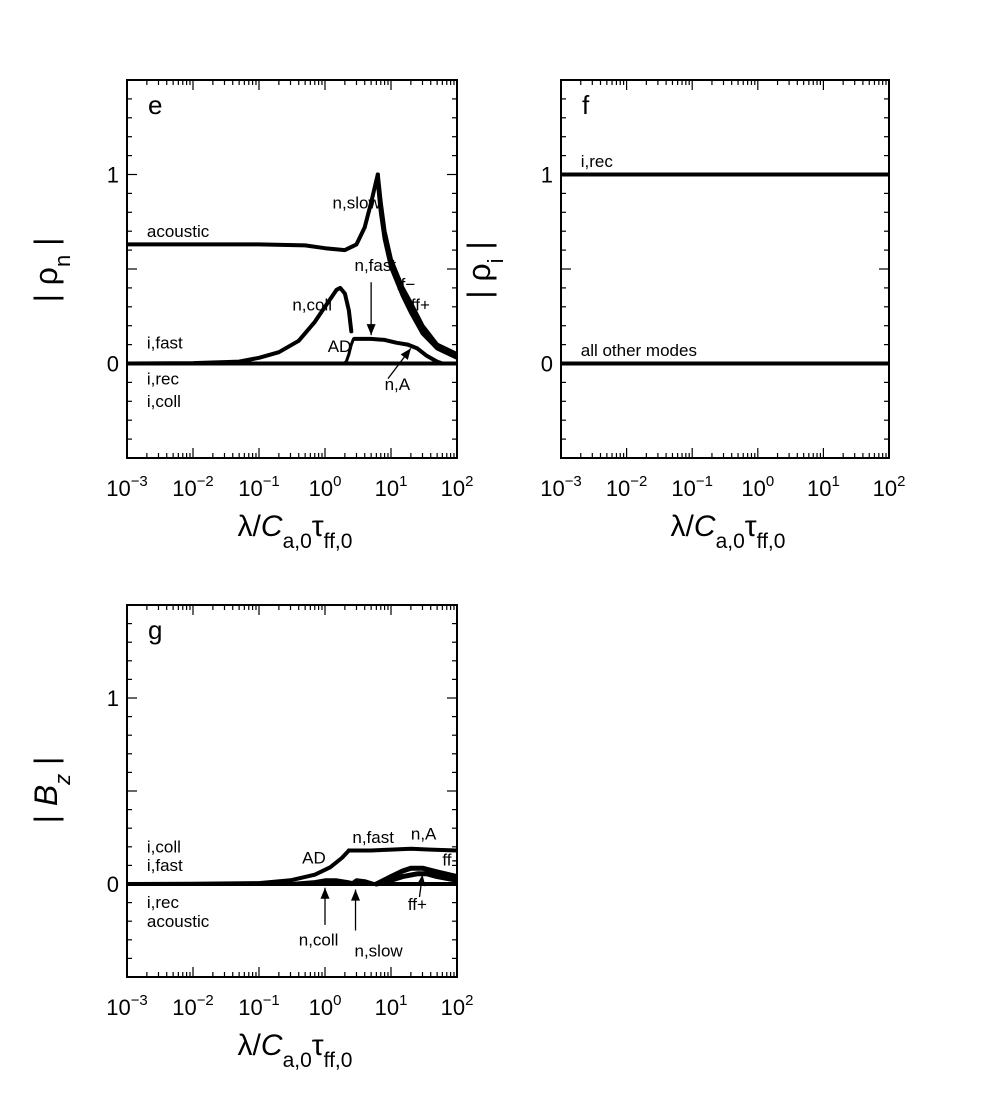  I want to click on annotations: i,rec all other modes, so click(639, 256).